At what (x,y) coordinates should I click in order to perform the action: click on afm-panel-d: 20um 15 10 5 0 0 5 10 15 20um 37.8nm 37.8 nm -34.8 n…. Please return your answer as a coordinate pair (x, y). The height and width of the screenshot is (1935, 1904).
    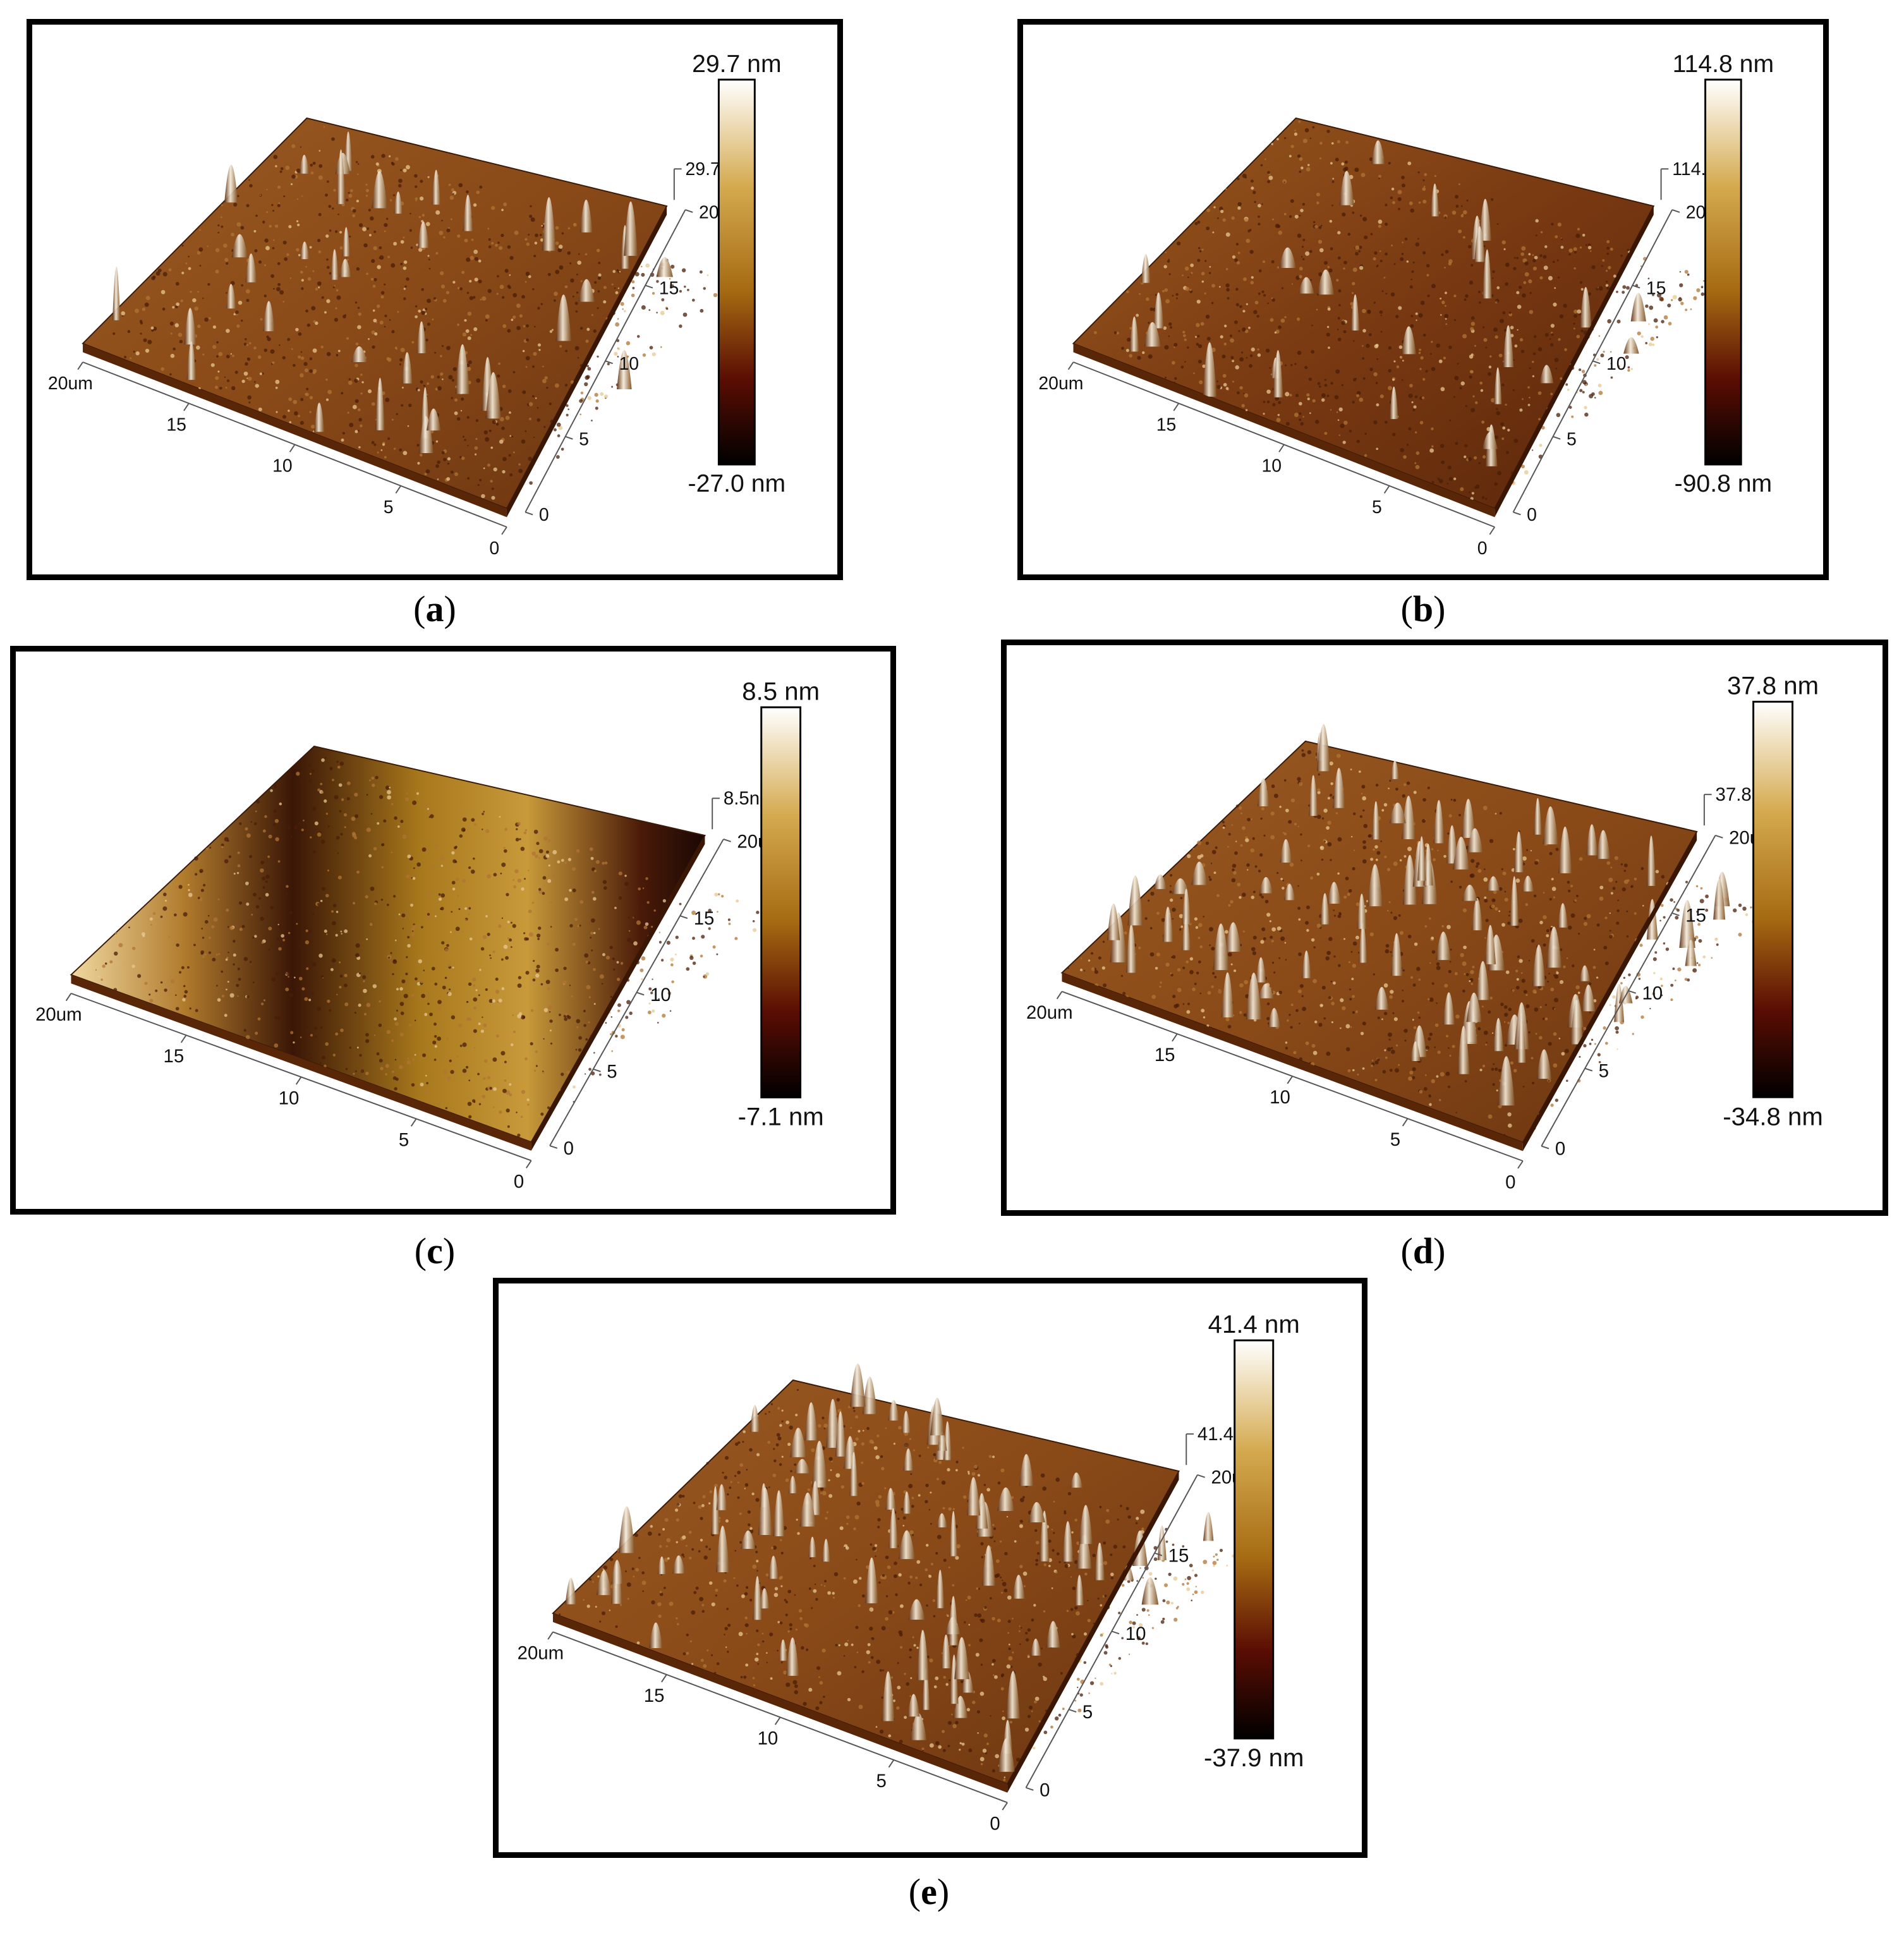
    Looking at the image, I should click on (1444, 928).